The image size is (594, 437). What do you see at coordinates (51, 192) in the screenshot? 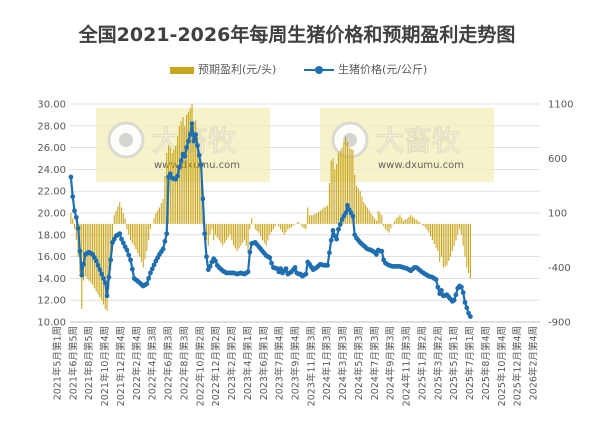
I see `y-left-tick-label: 22.00` at bounding box center [51, 192].